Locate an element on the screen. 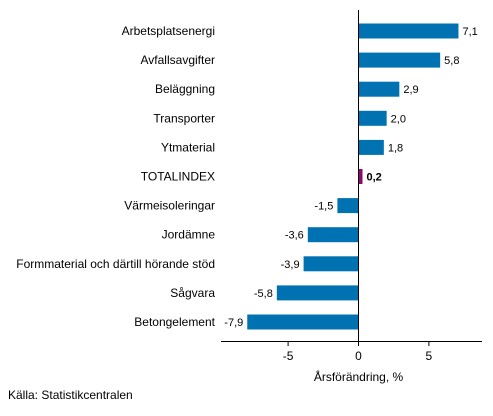  category-label: Betongelement is located at coordinates (174, 322).